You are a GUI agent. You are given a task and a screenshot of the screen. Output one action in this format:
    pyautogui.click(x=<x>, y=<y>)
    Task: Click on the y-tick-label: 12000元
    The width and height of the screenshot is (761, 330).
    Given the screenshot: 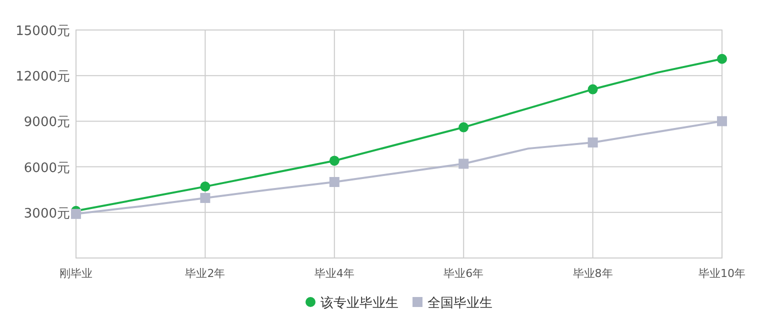 What is the action you would take?
    pyautogui.click(x=43, y=77)
    